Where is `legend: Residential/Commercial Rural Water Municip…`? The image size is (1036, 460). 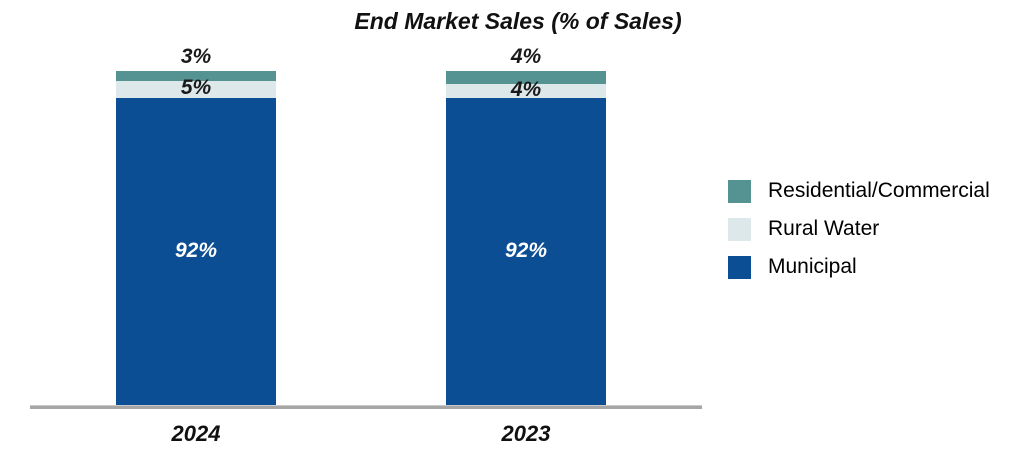
legend: Residential/Commercial Rural Water Municip… is located at coordinates (859, 229).